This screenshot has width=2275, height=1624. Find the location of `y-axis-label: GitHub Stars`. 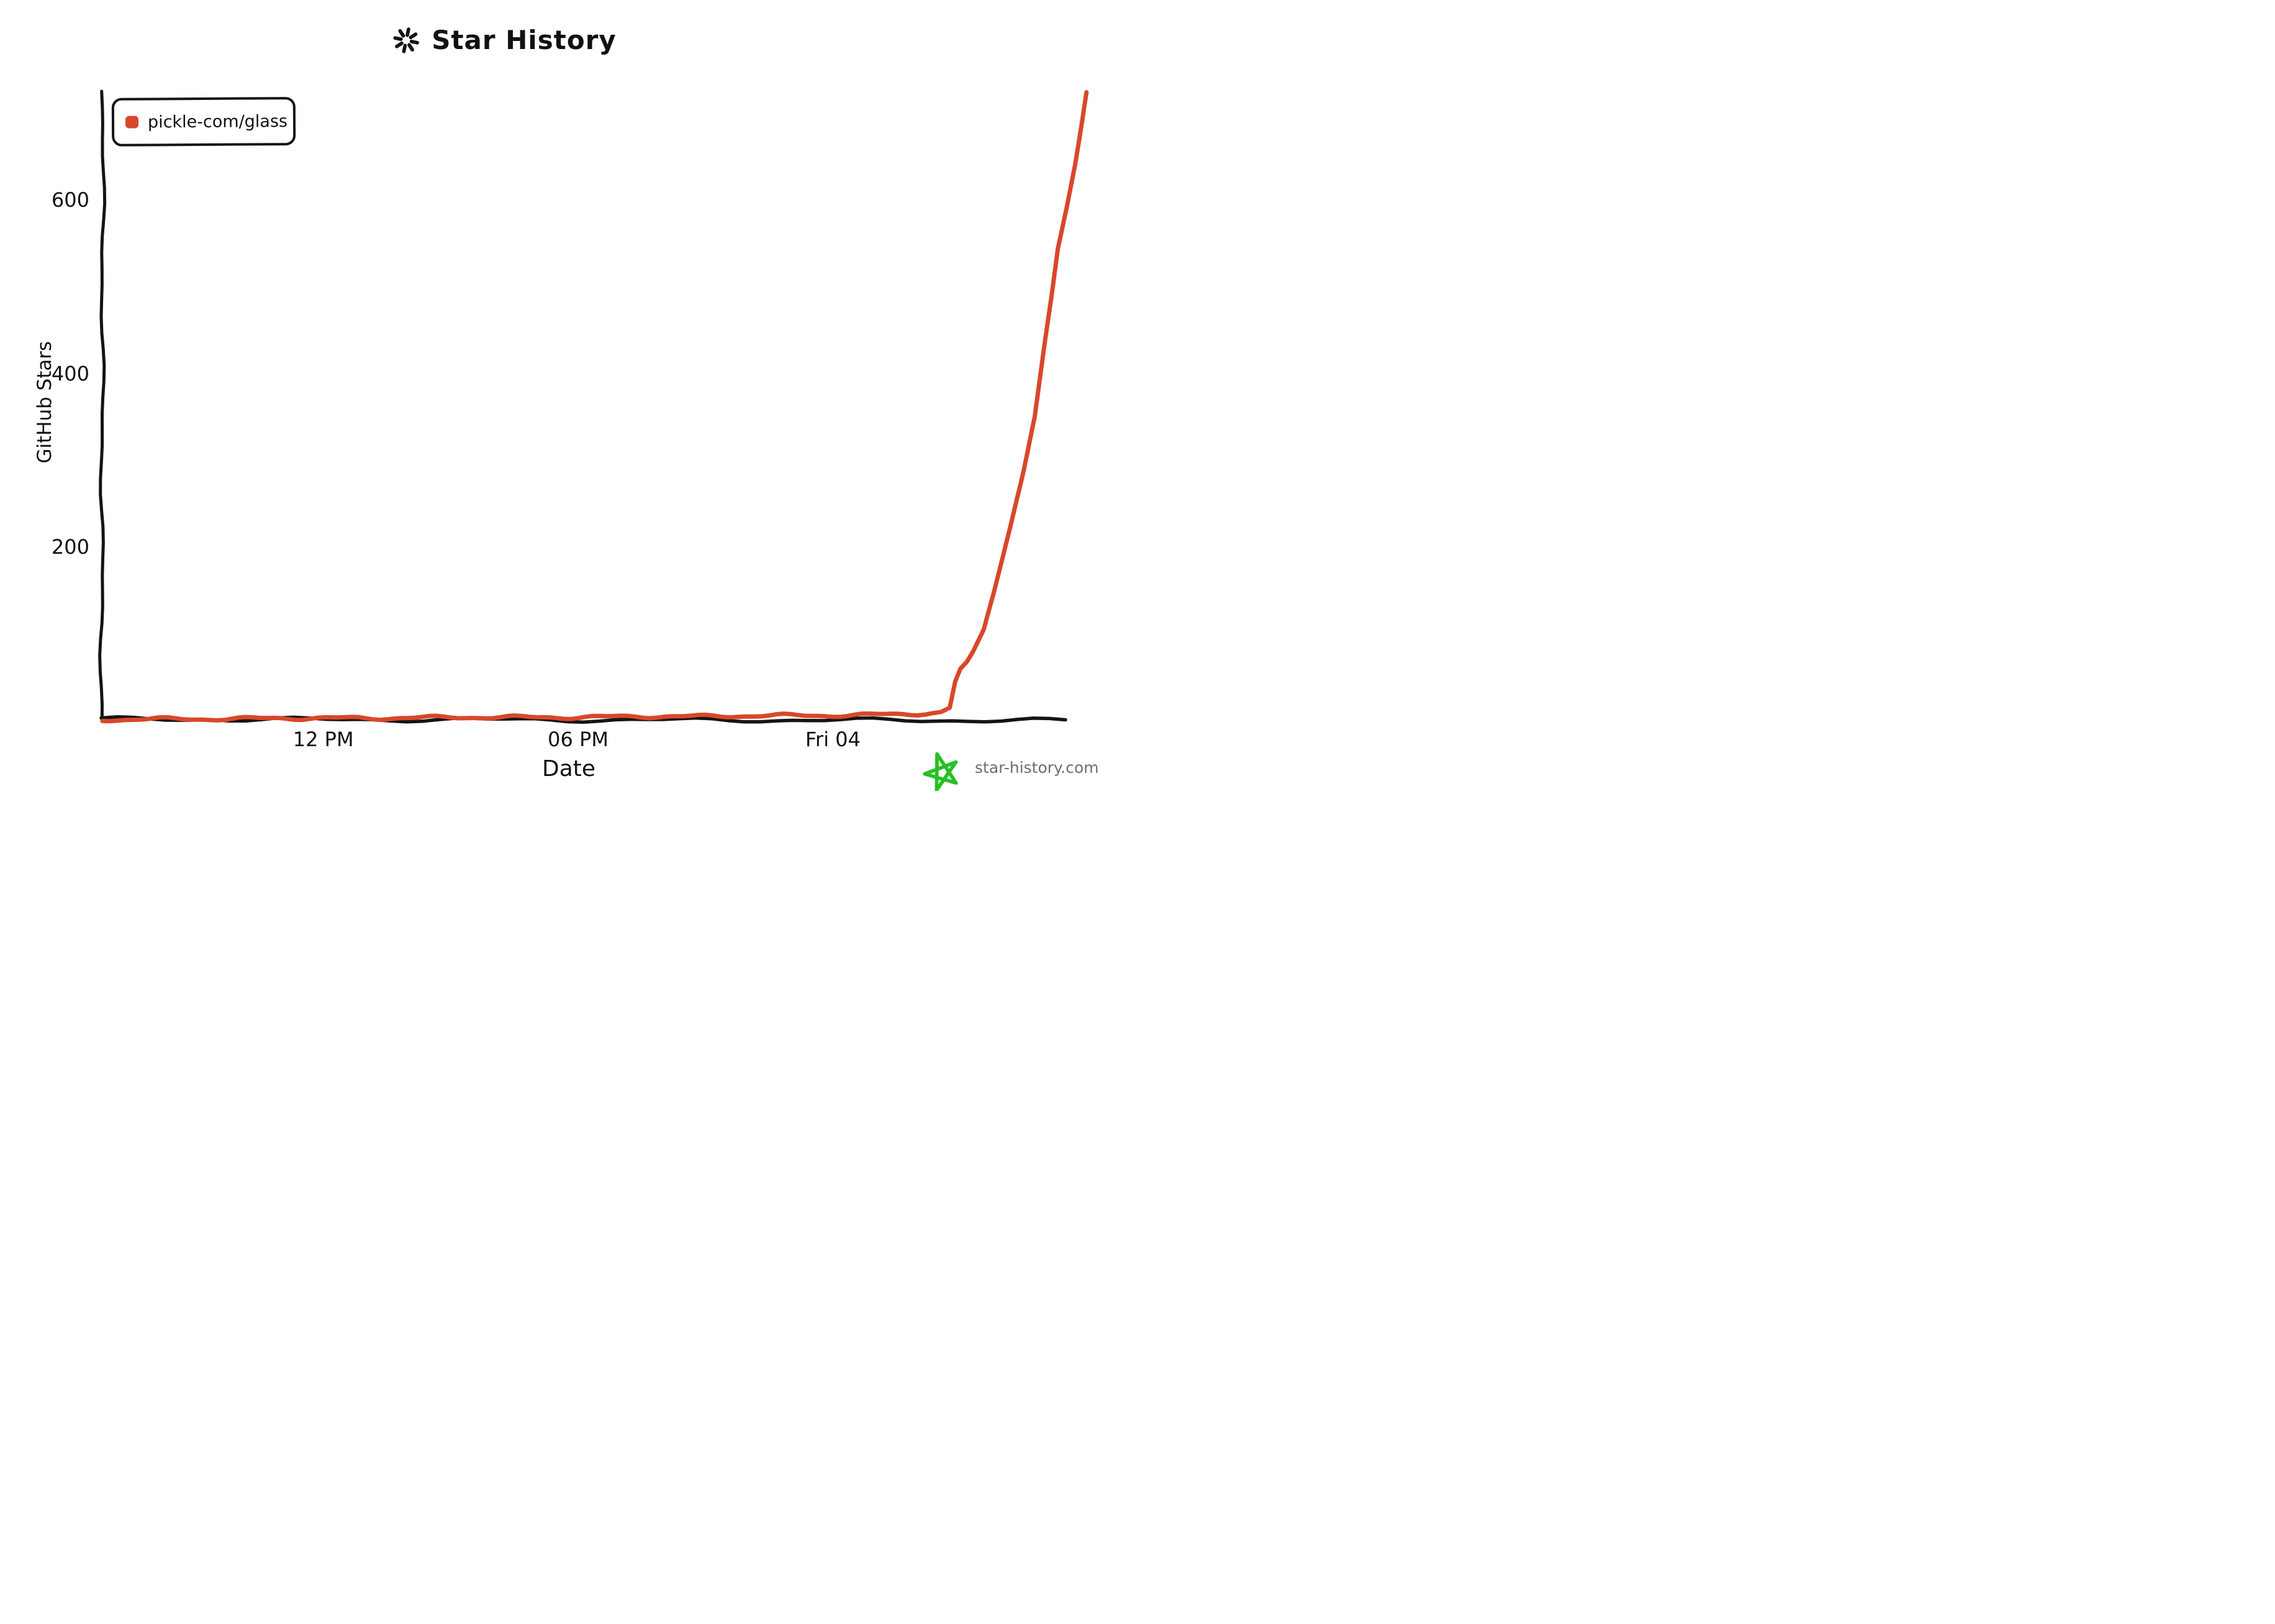

y-axis-label: GitHub Stars is located at coordinates (45, 402).